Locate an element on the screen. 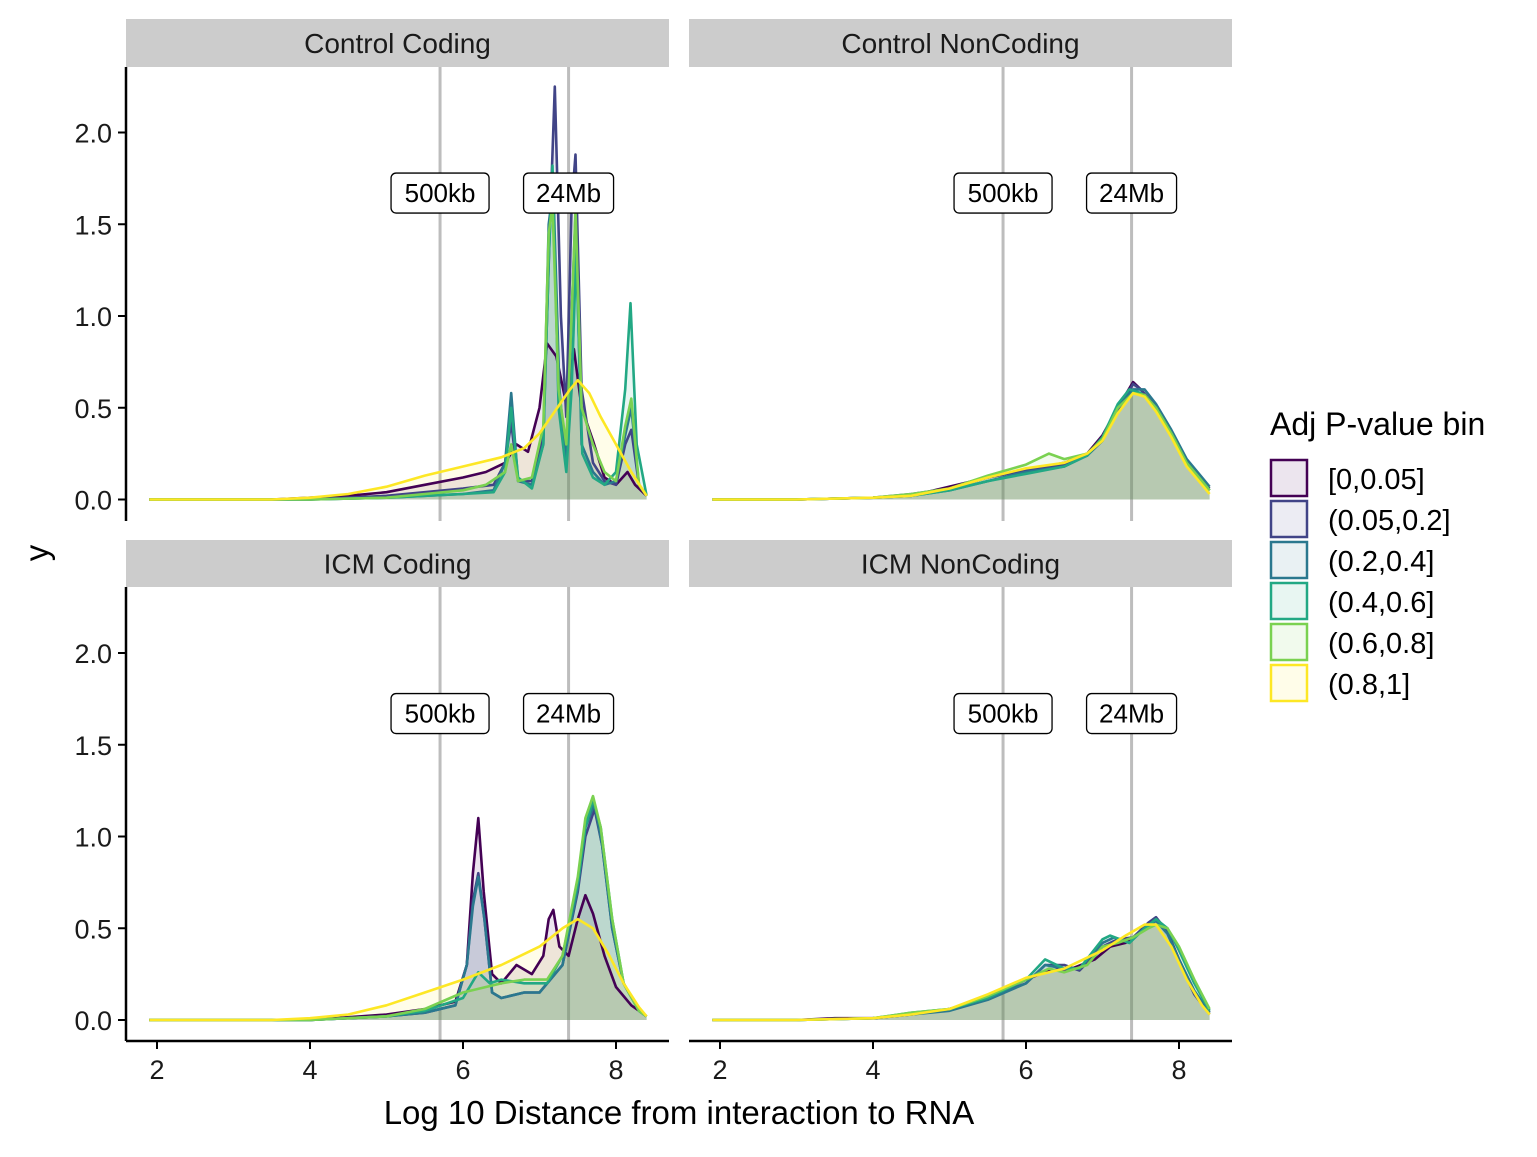 The height and width of the screenshot is (1157, 1537). legend-label: (0.8,1] is located at coordinates (1369, 685).